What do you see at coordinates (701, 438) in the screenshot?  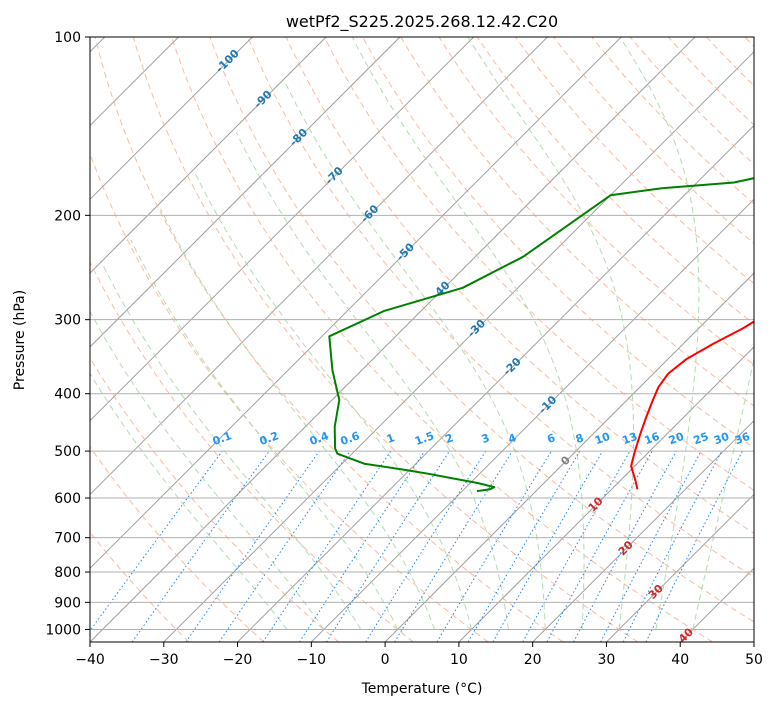 I see `mixing-ratio-label: 25` at bounding box center [701, 438].